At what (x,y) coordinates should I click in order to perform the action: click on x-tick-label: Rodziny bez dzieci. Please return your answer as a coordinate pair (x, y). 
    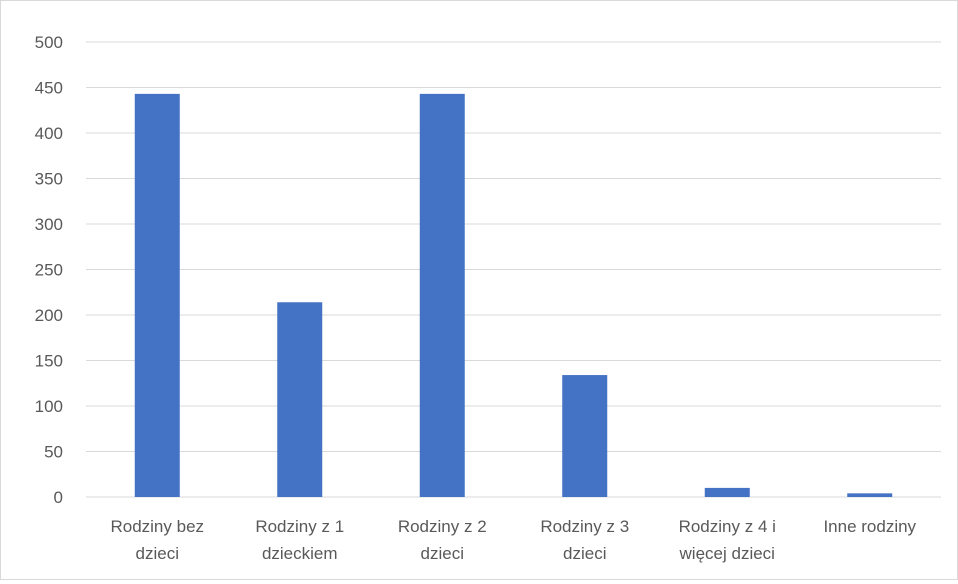
    Looking at the image, I should click on (157, 540).